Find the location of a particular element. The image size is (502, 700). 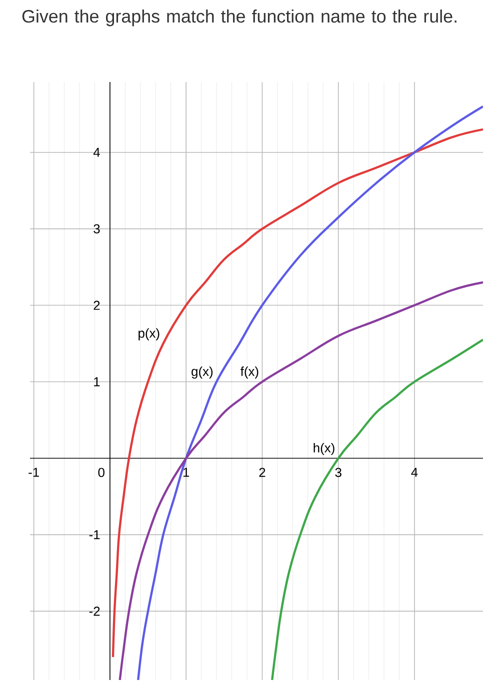

series-label: p(x) is located at coordinates (149, 334).